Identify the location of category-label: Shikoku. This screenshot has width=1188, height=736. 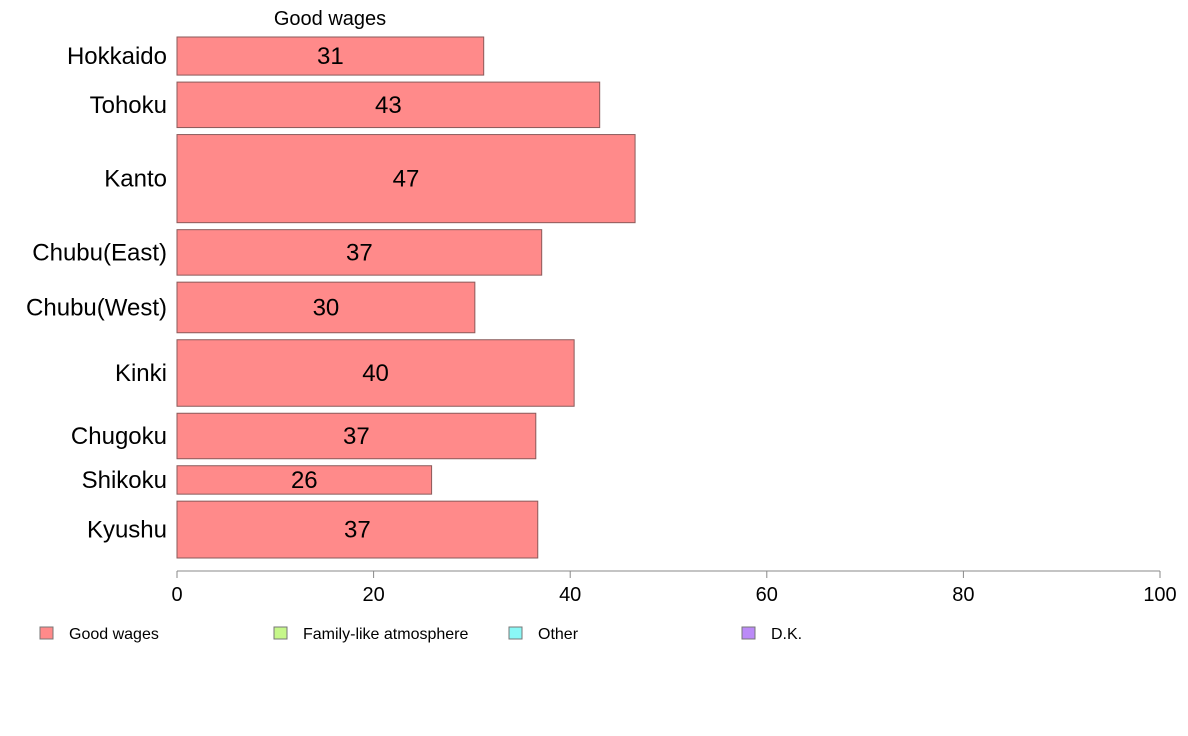
(124, 480).